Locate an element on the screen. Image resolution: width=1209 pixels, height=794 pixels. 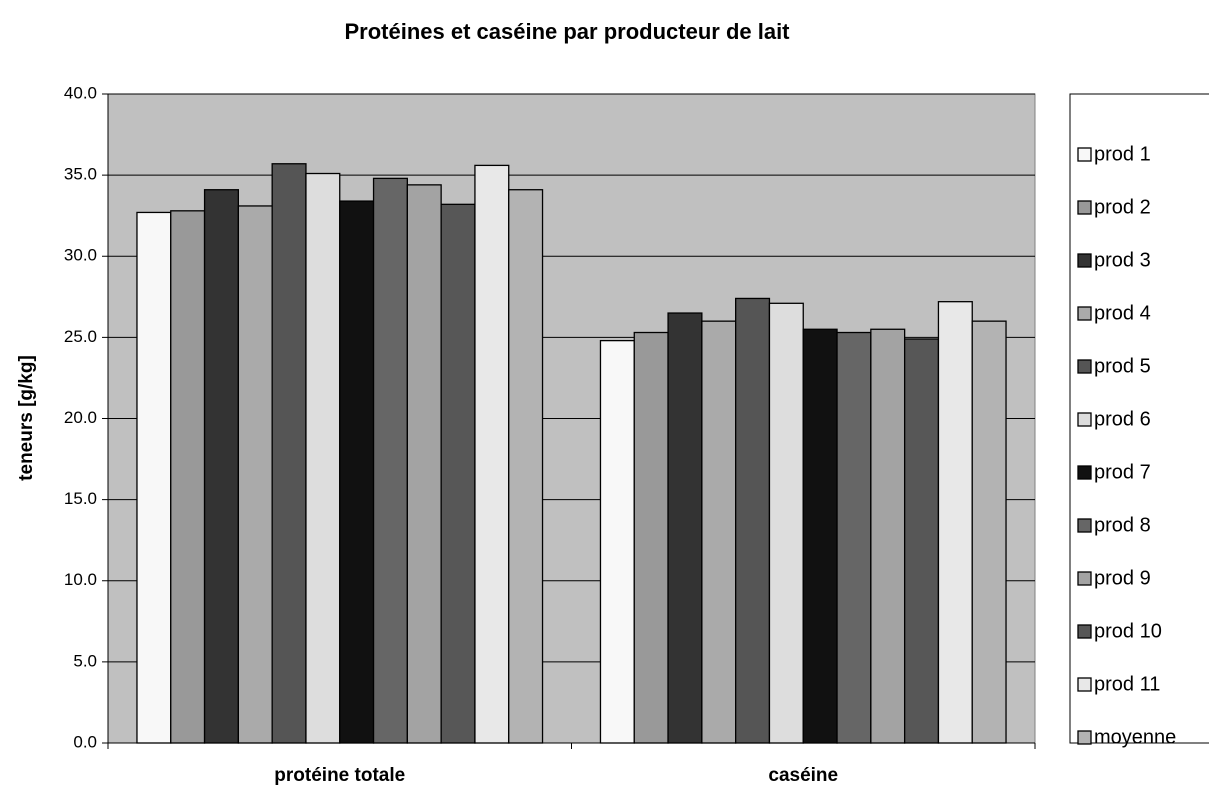
x-tick-label: protéine totale is located at coordinates (339, 775).